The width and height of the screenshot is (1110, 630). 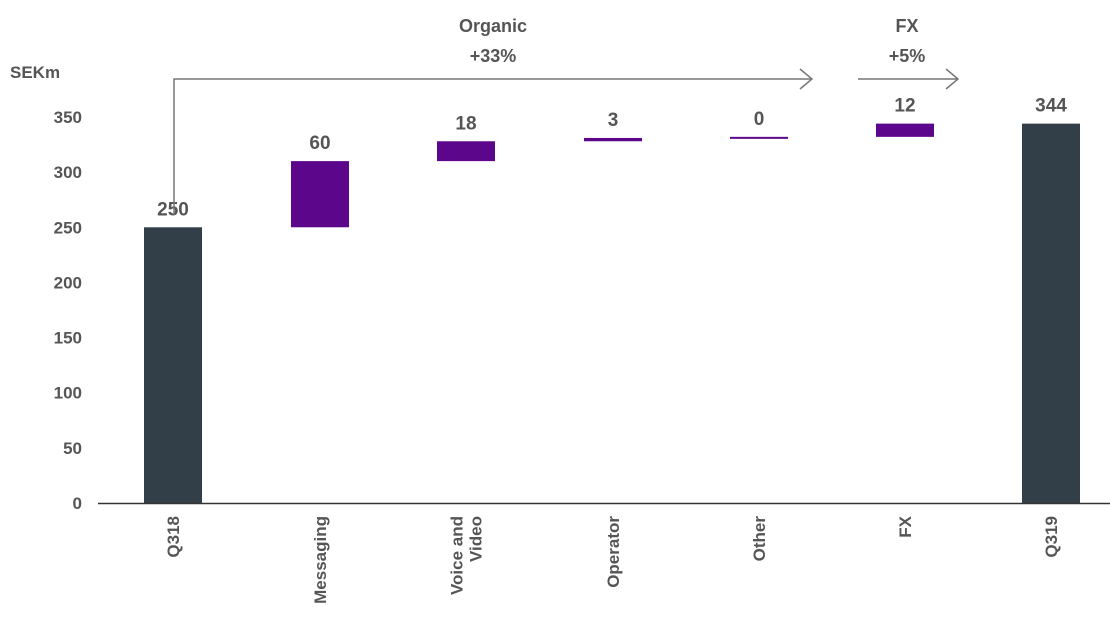 I want to click on fx-arrow-head, so click(x=952, y=79).